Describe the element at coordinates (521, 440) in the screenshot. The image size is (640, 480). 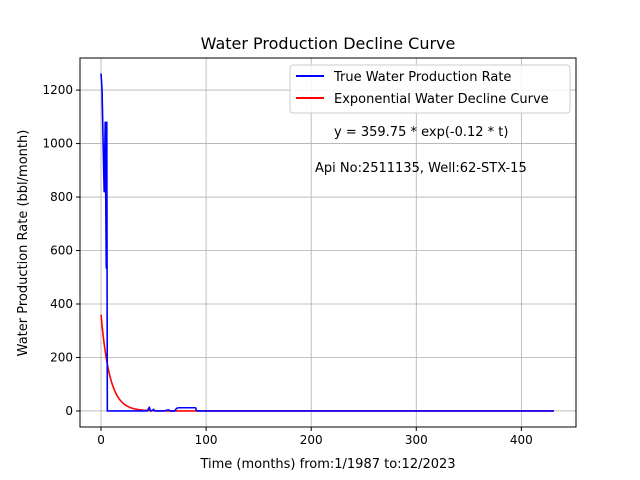
I see `x-tick-label: 400` at that location.